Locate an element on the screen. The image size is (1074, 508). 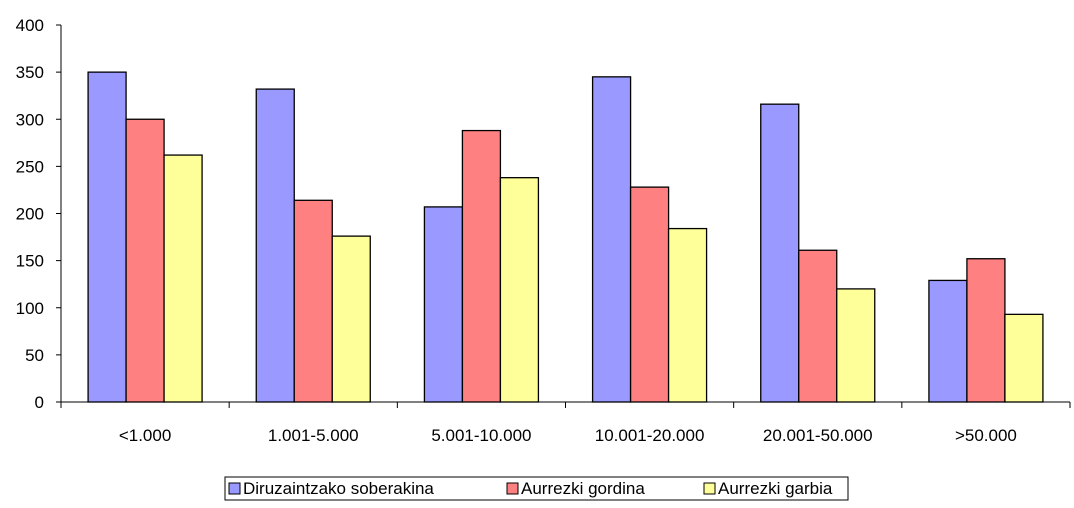
y-tick-label: 50 is located at coordinates (34, 355).